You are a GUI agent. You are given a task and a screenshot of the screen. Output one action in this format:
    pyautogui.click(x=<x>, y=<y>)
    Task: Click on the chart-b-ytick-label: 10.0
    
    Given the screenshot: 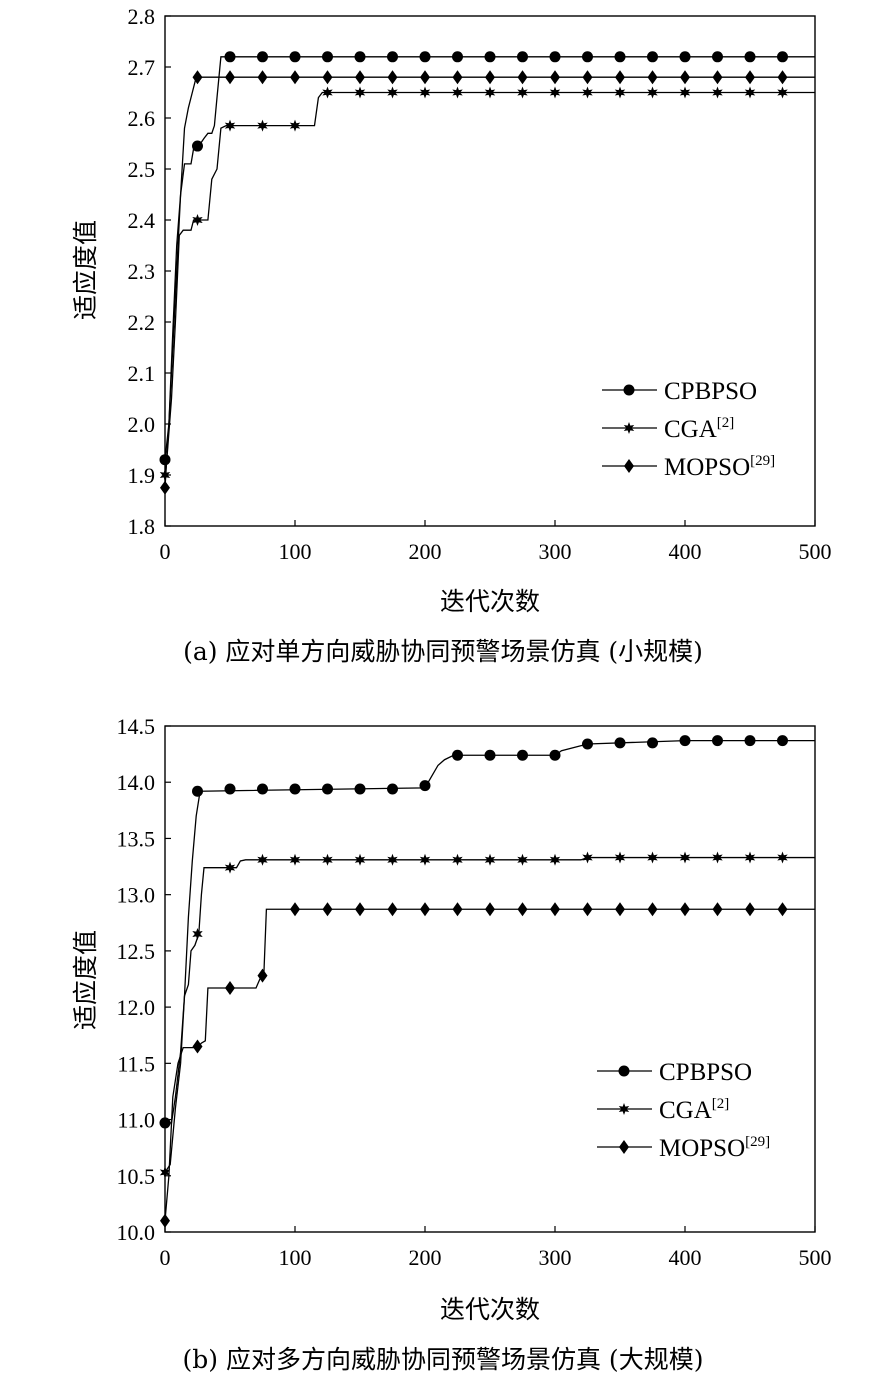 What is the action you would take?
    pyautogui.click(x=136, y=1232)
    